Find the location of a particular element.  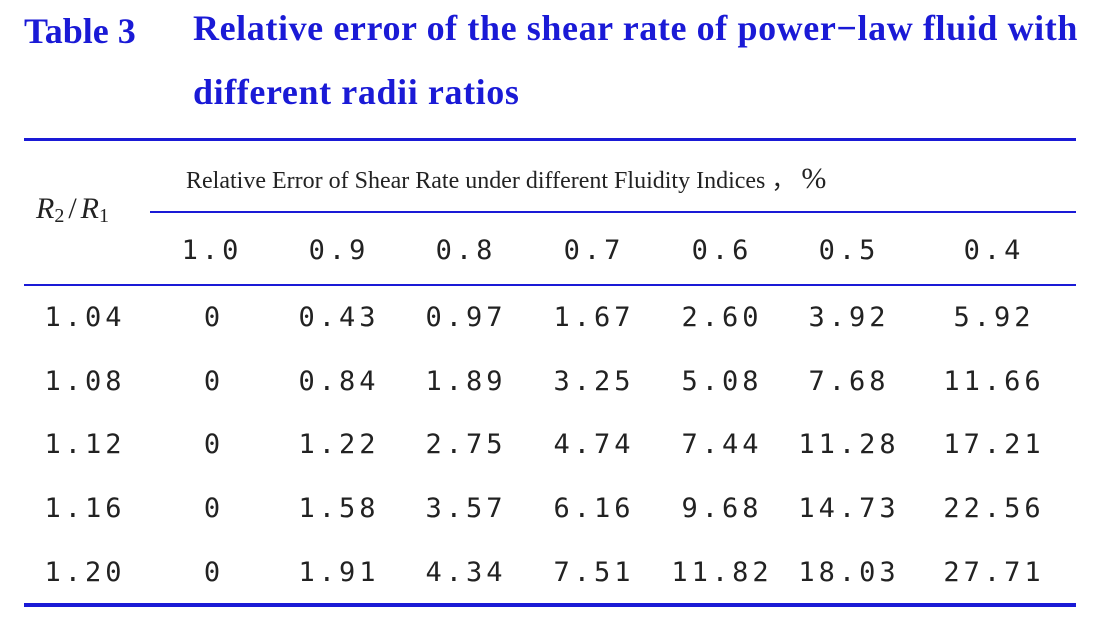

table-cell: 22.56 is located at coordinates (994, 508).